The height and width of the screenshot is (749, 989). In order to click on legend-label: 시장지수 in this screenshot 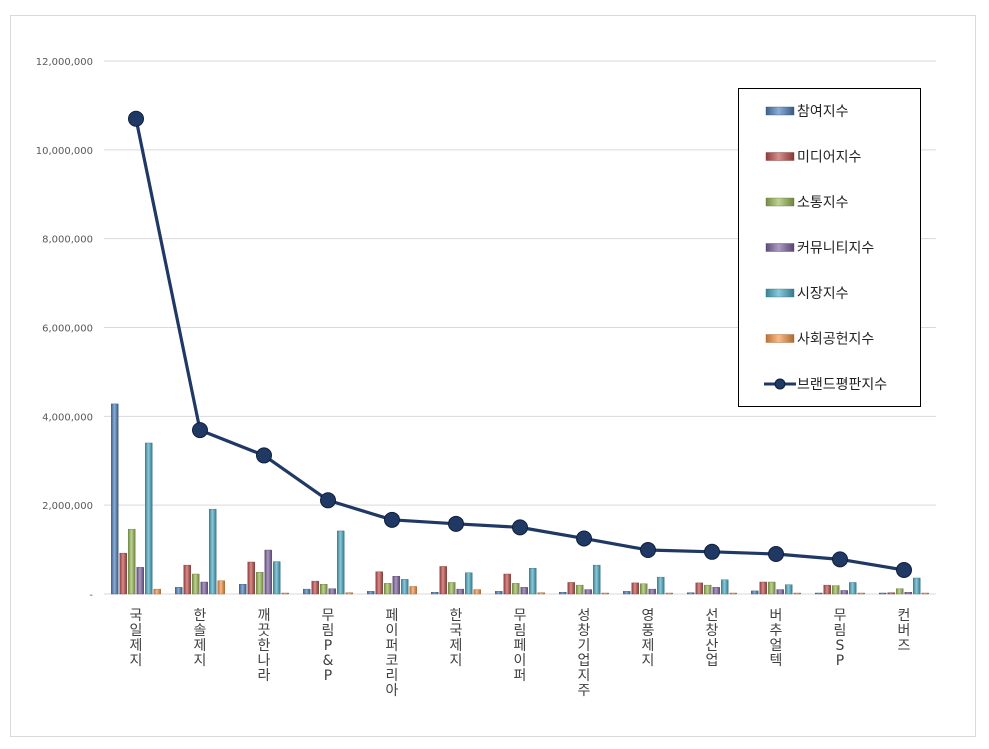, I will do `click(823, 294)`.